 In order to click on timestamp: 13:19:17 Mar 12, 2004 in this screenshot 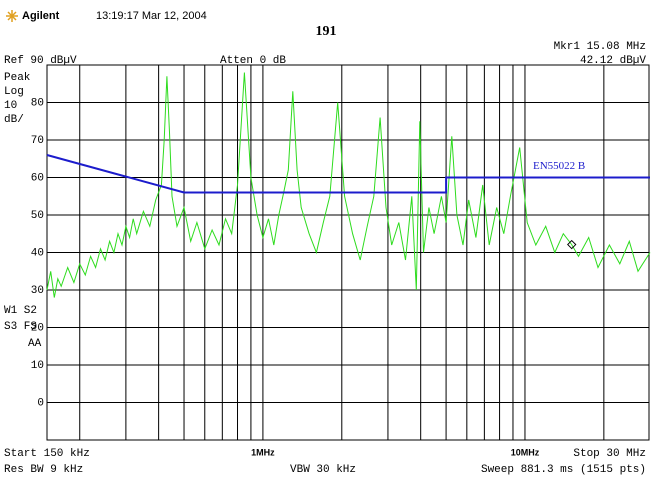, I will do `click(151, 16)`.